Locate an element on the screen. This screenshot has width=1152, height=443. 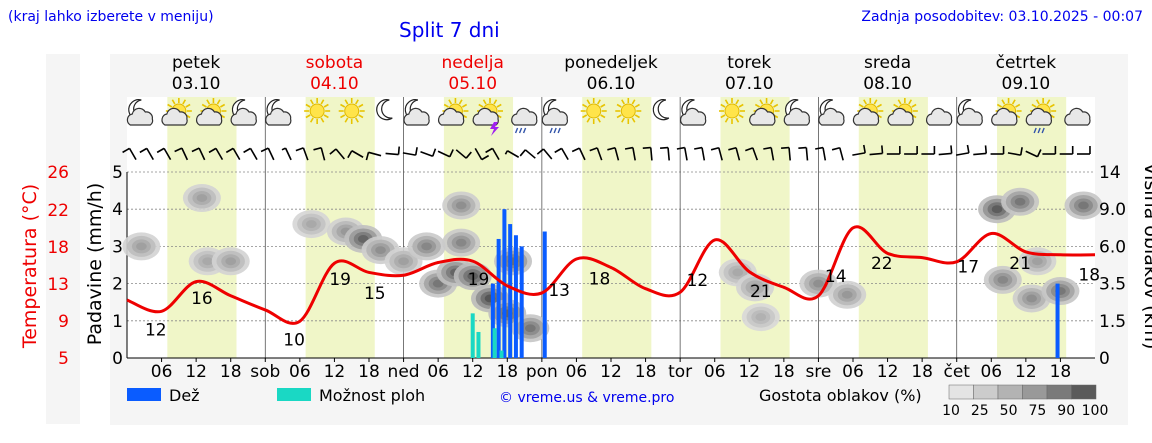
day-date: 04.10 is located at coordinates (334, 84).